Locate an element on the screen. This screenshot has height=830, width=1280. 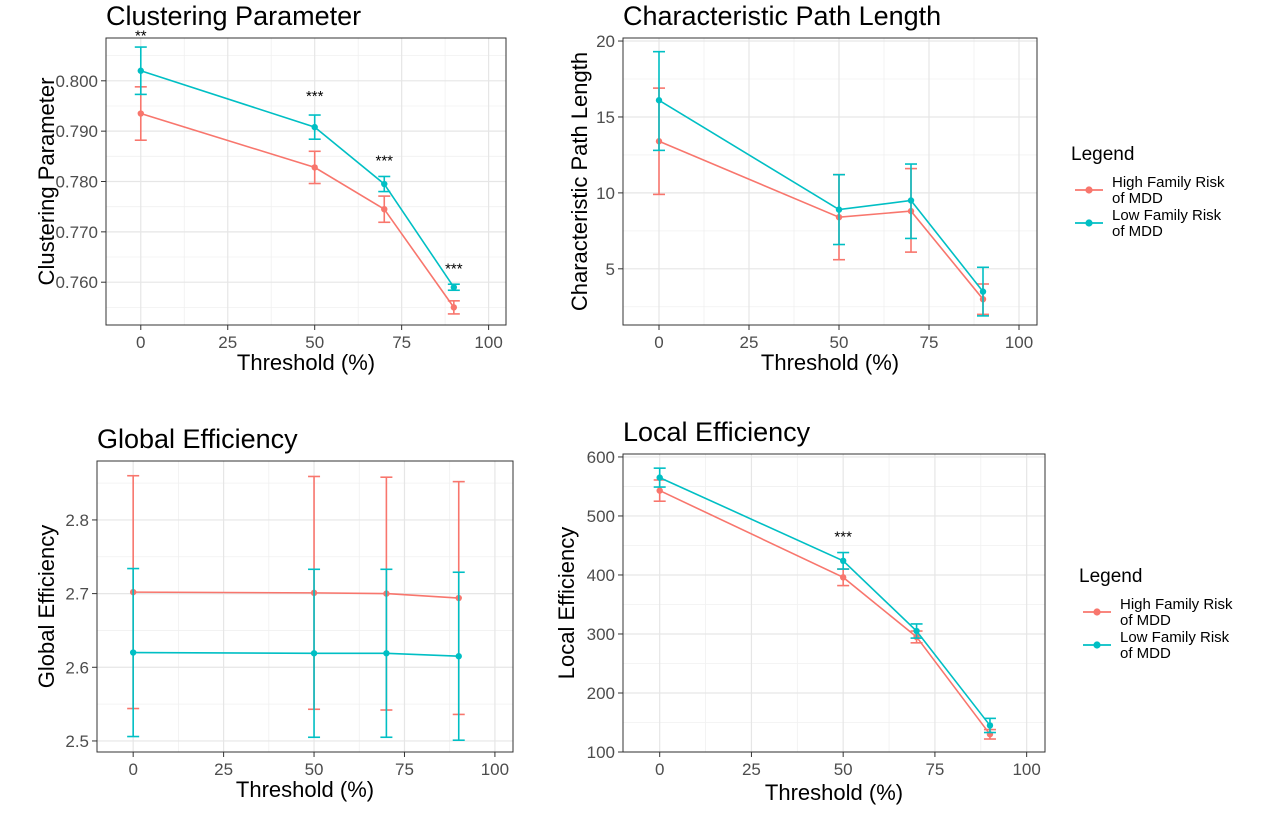
y-axis-title: Local Efficiency is located at coordinates (566, 603).